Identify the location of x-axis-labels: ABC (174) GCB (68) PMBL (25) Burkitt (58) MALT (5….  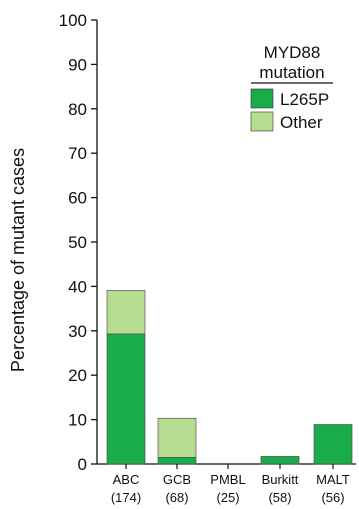
(230, 488).